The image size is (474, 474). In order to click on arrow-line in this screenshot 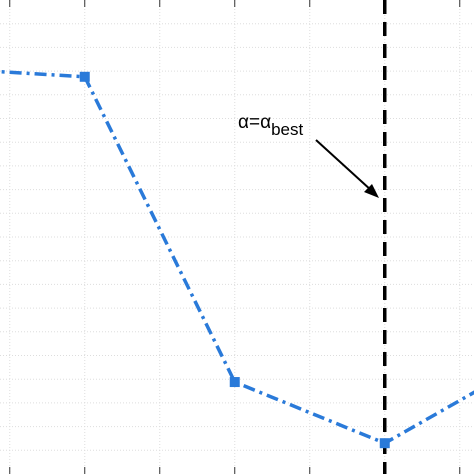, I will do `click(344, 165)`.